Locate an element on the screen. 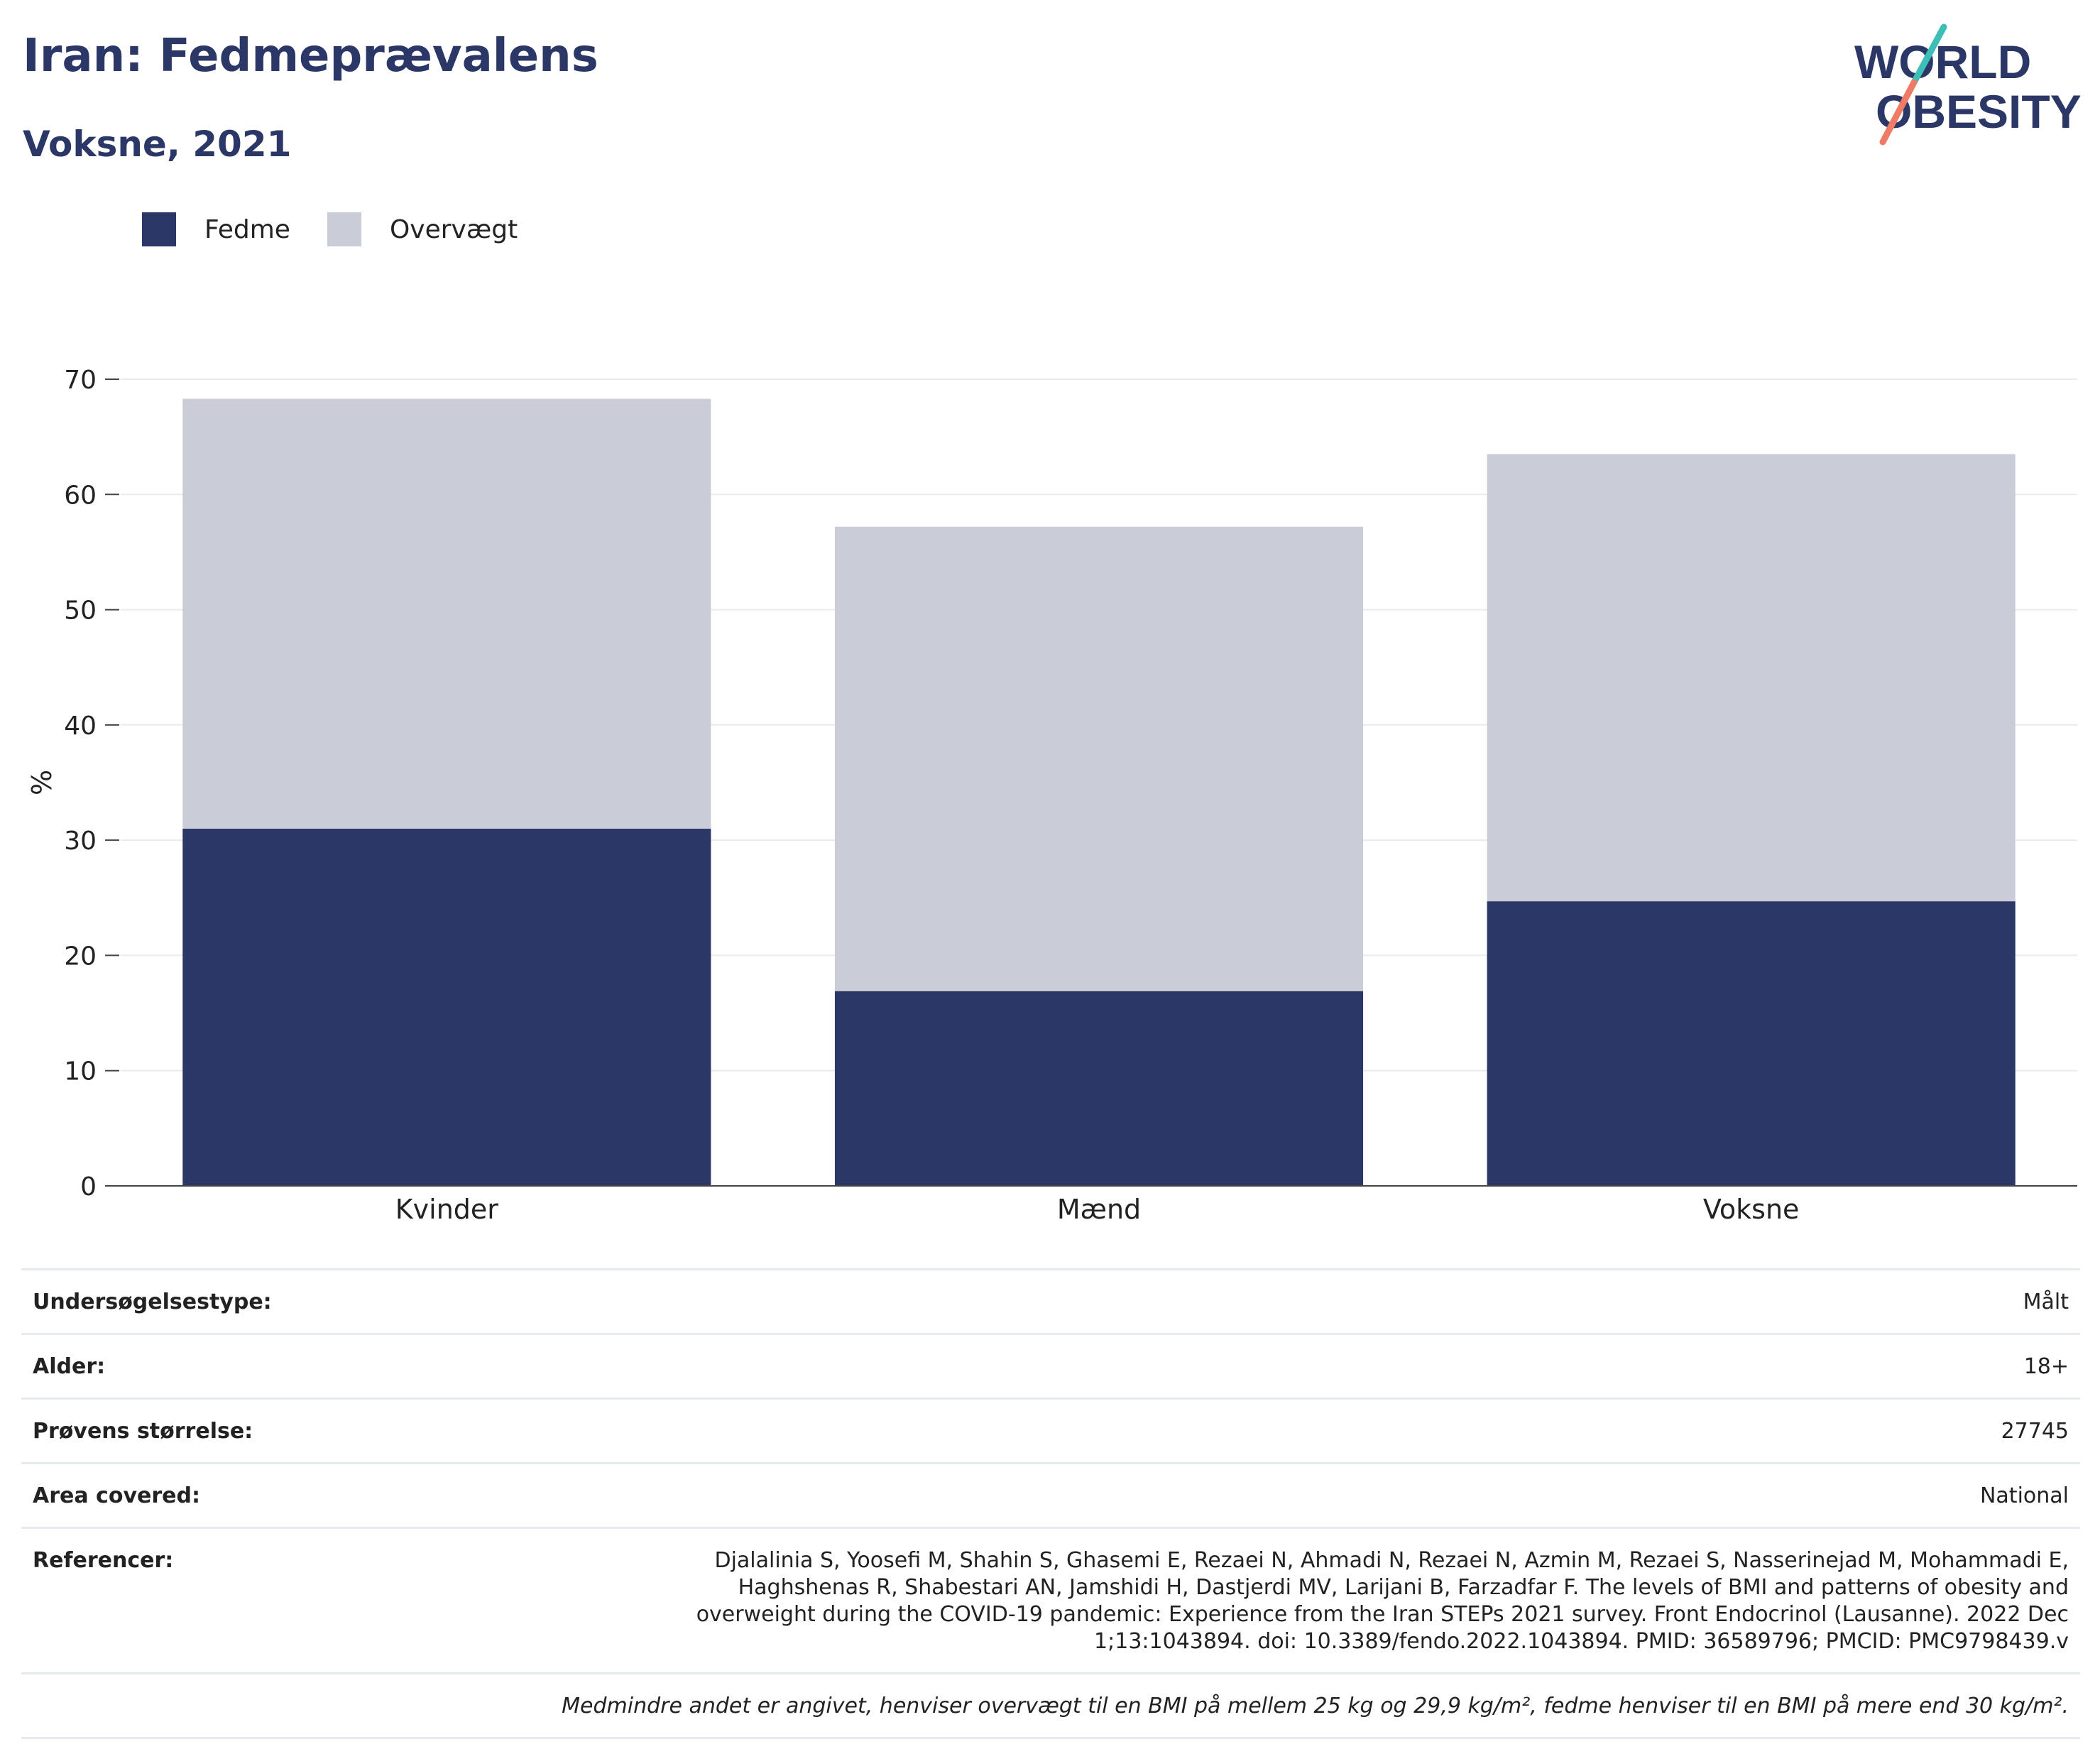  y-tick-label-60: 60 is located at coordinates (80, 495).